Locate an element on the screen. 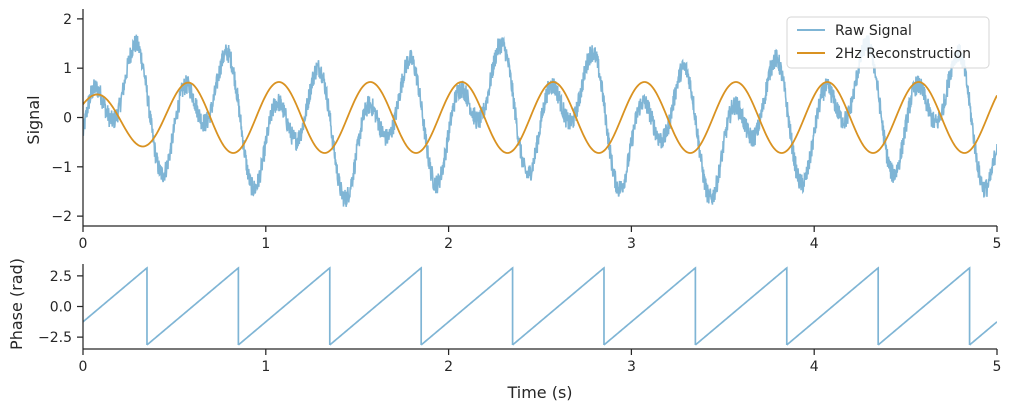  phase-chart-y-axis-label: Phase (rad) is located at coordinates (16, 304).